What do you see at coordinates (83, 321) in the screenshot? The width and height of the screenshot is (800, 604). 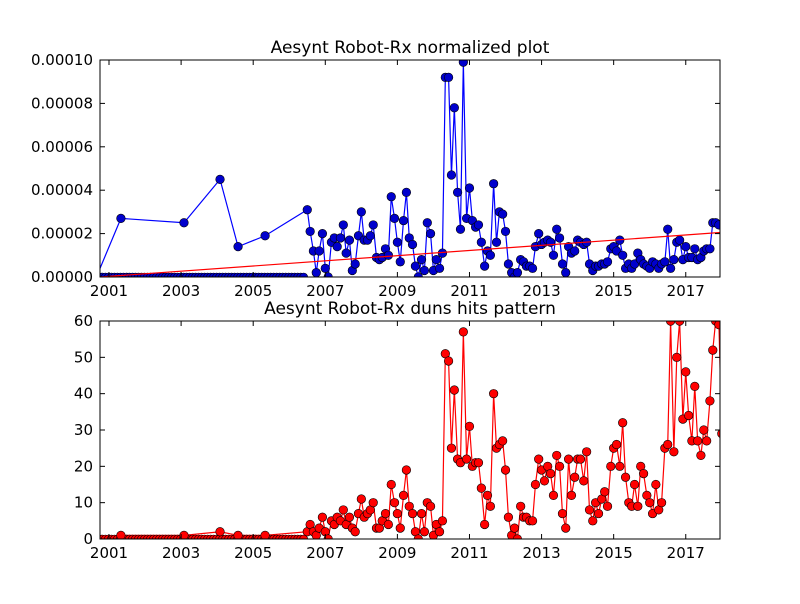 I see `duns-hits-y-tick-label: 60` at bounding box center [83, 321].